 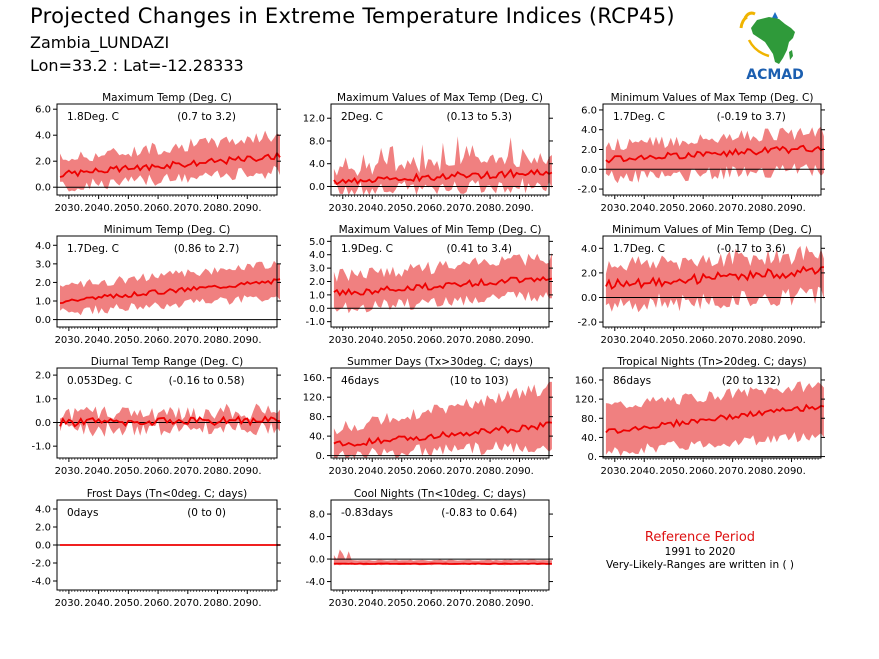 What do you see at coordinates (206, 117) in the screenshot?
I see `range-label: (0.7 to 3.2)` at bounding box center [206, 117].